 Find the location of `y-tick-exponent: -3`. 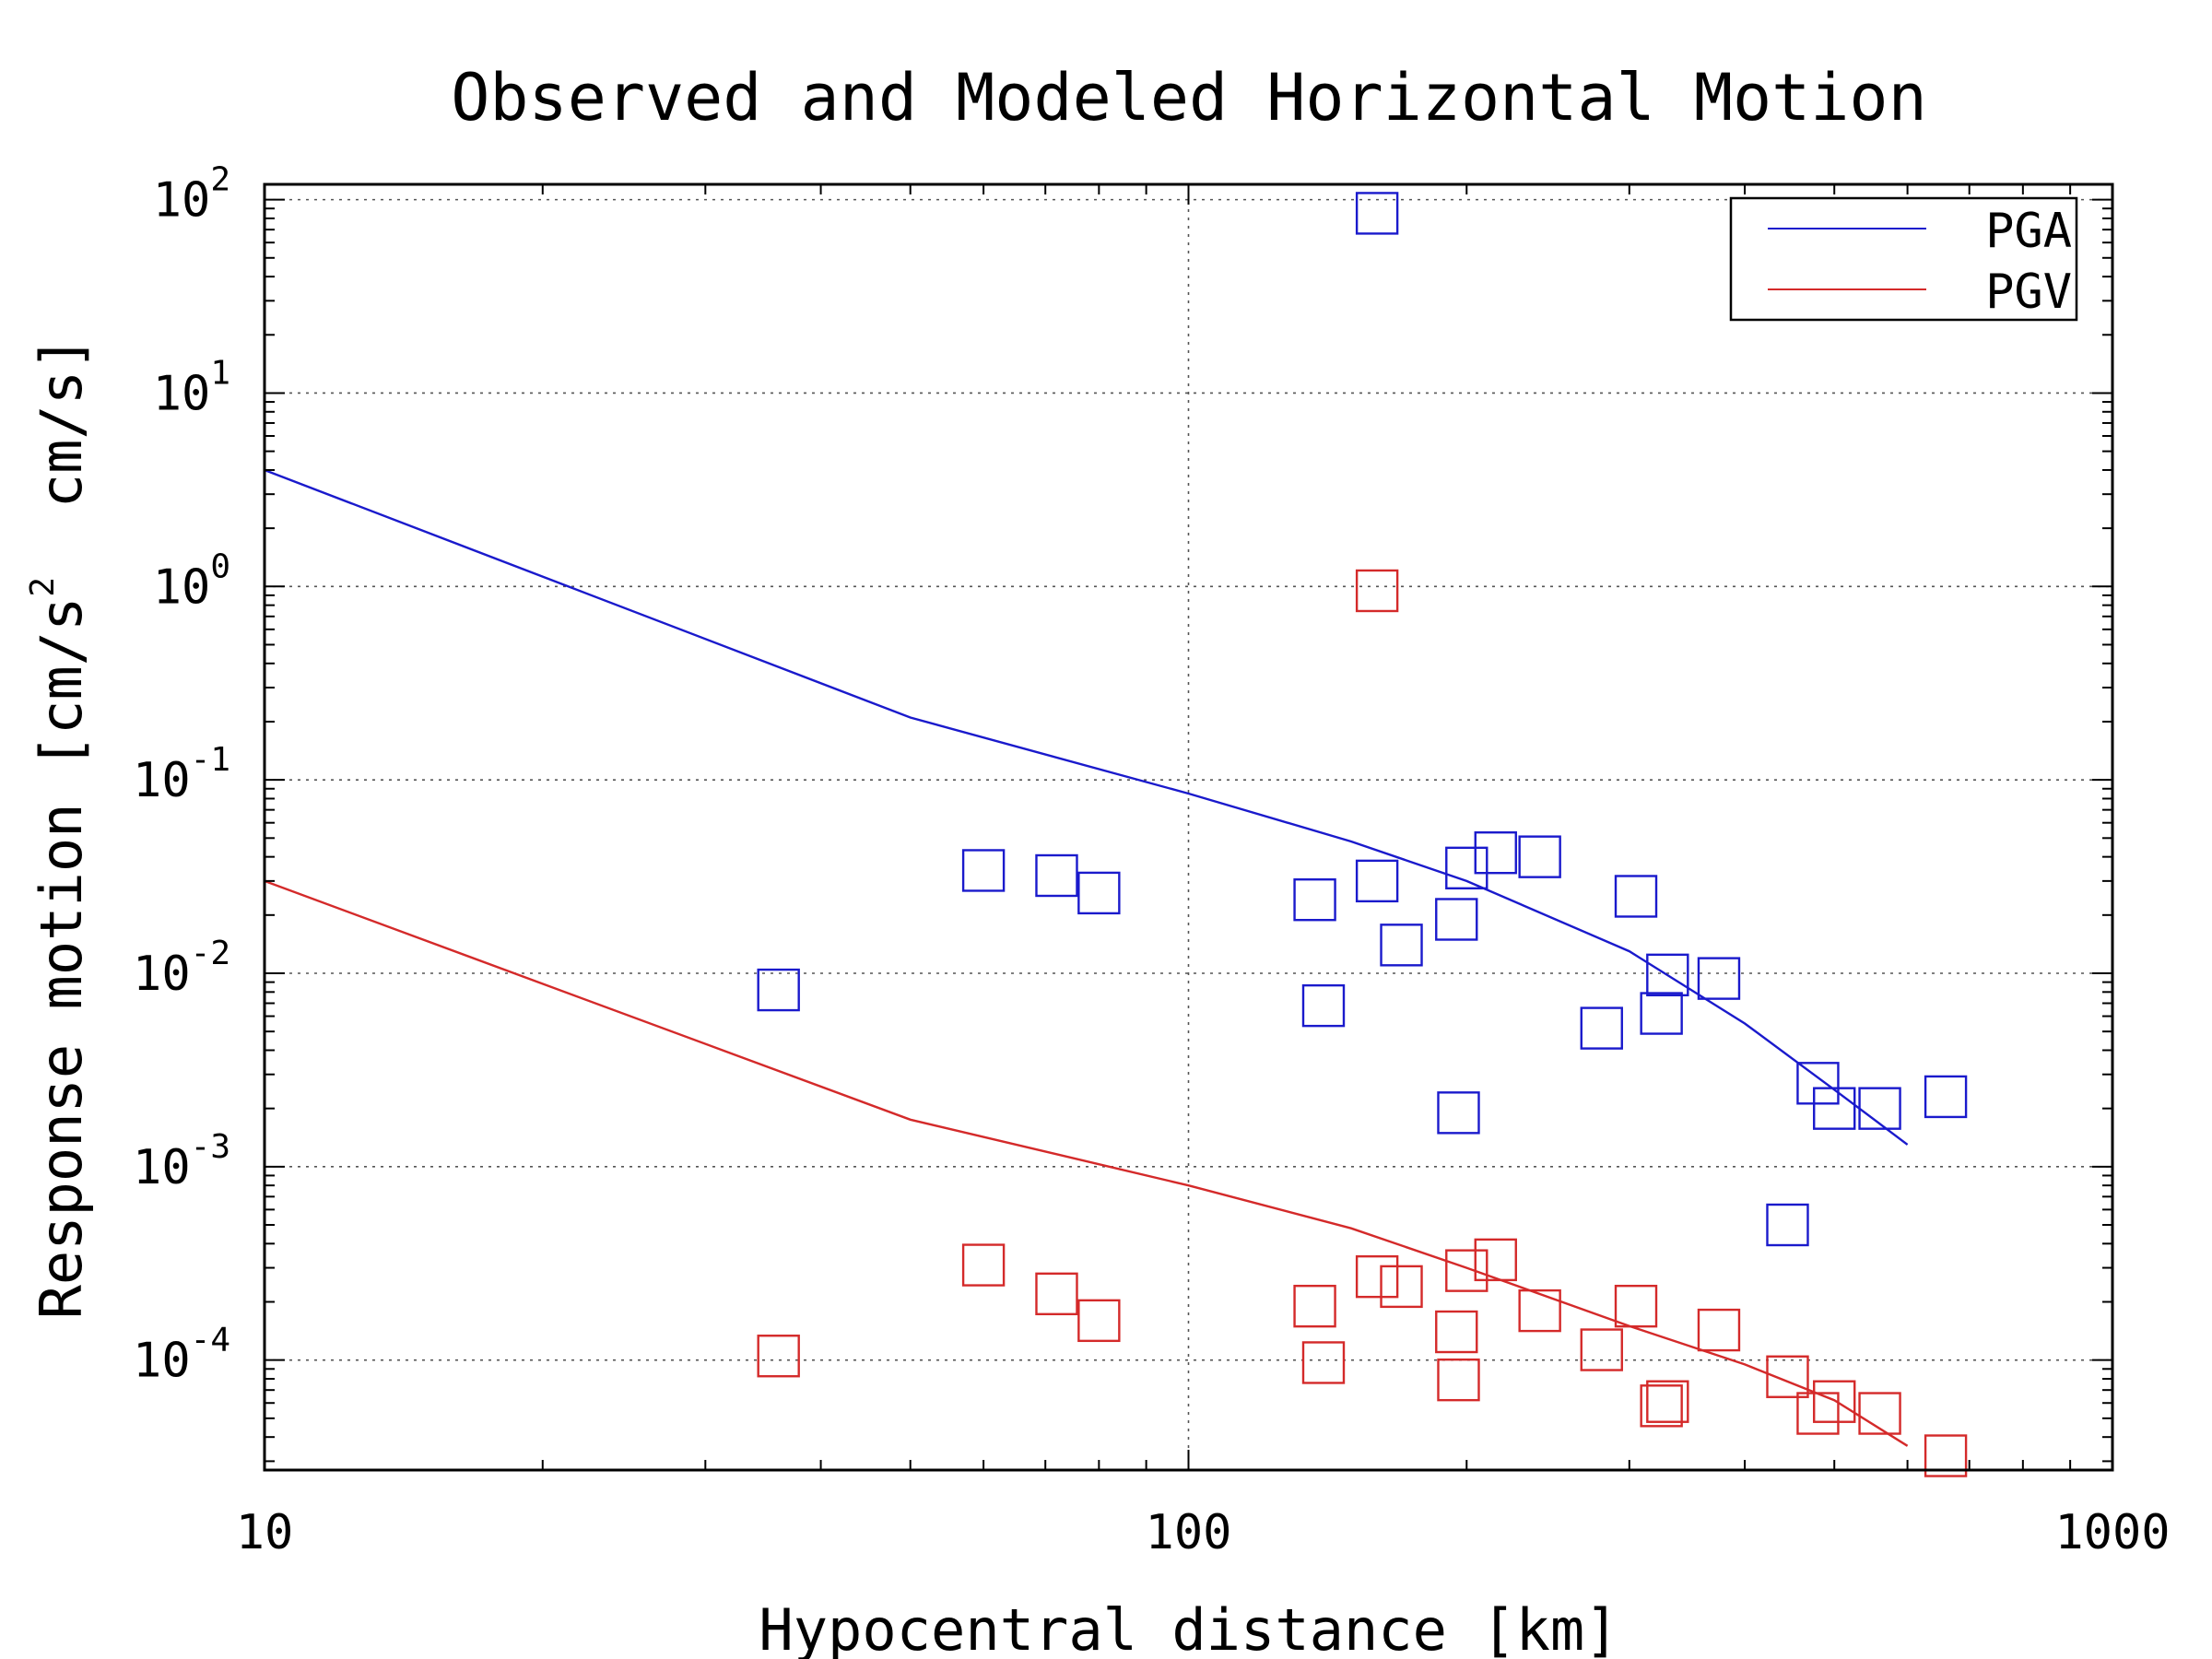

y-tick-exponent: -3 is located at coordinates (210, 1147).